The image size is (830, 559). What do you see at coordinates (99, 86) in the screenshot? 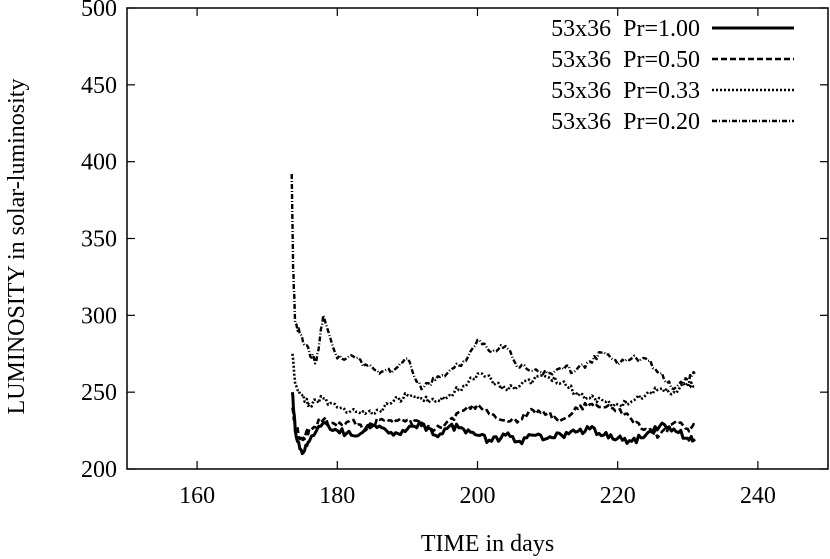
I see `y-tick-label: 450` at bounding box center [99, 86].